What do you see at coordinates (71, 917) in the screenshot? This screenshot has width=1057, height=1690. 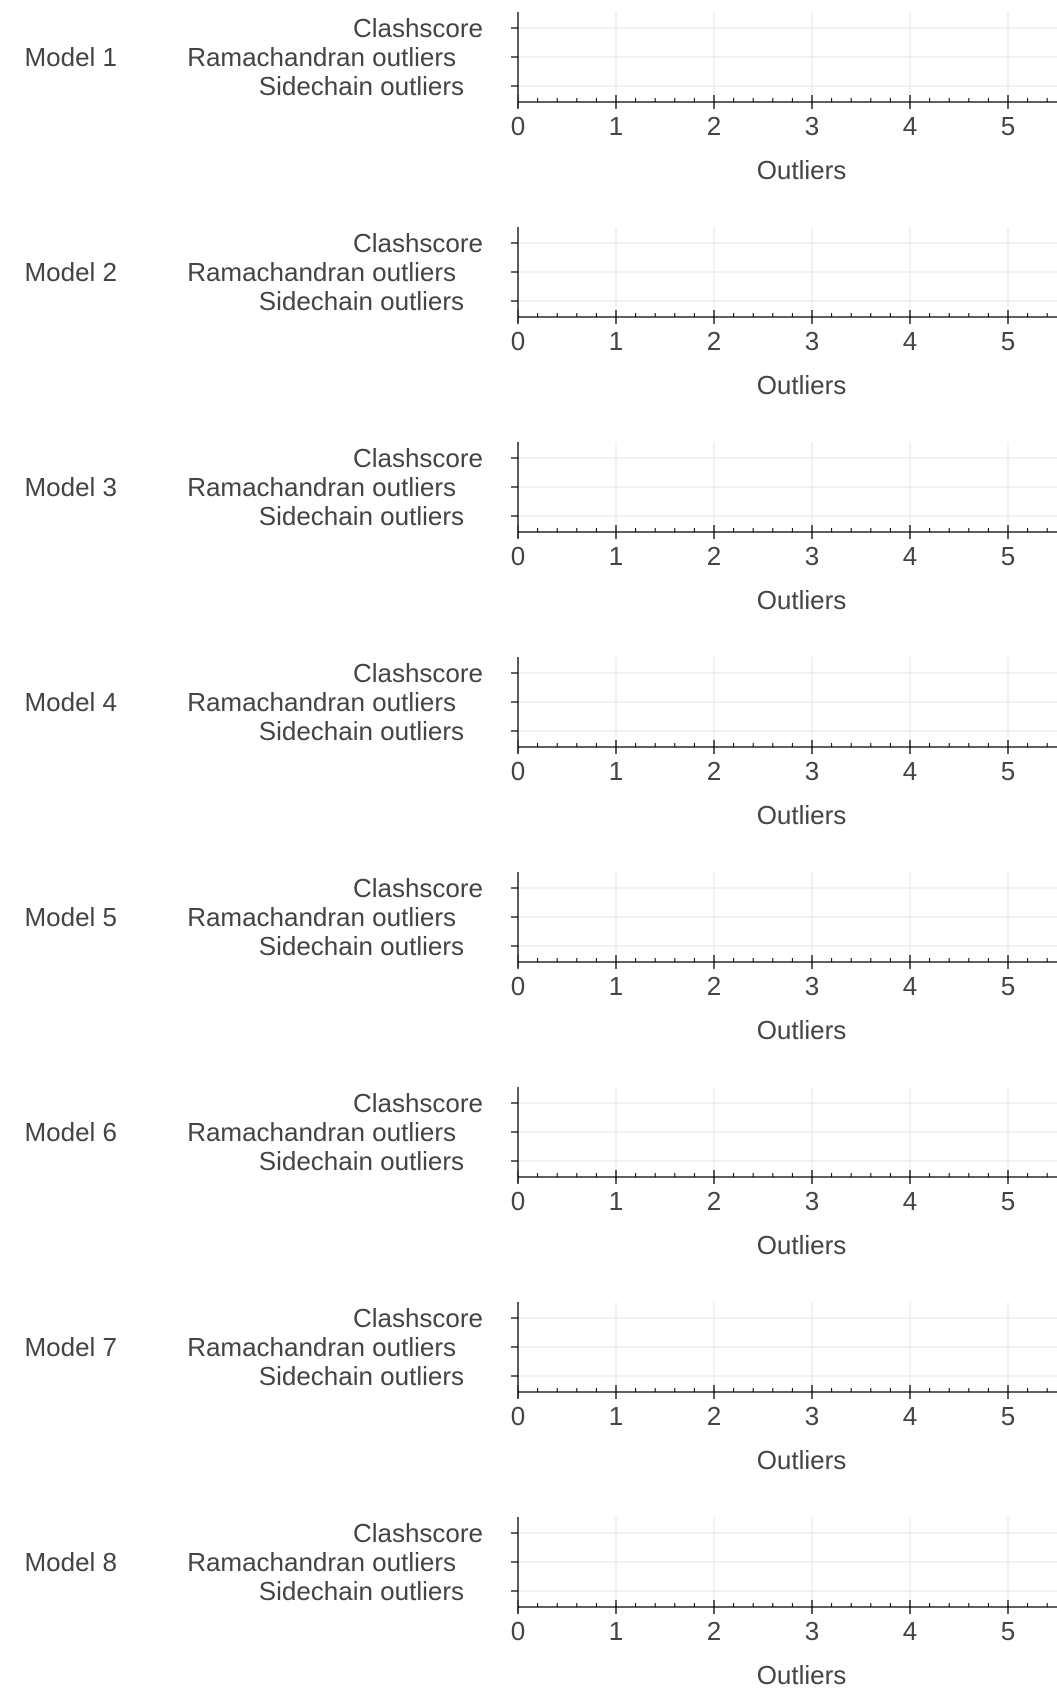 I see `model-label: Model 5` at bounding box center [71, 917].